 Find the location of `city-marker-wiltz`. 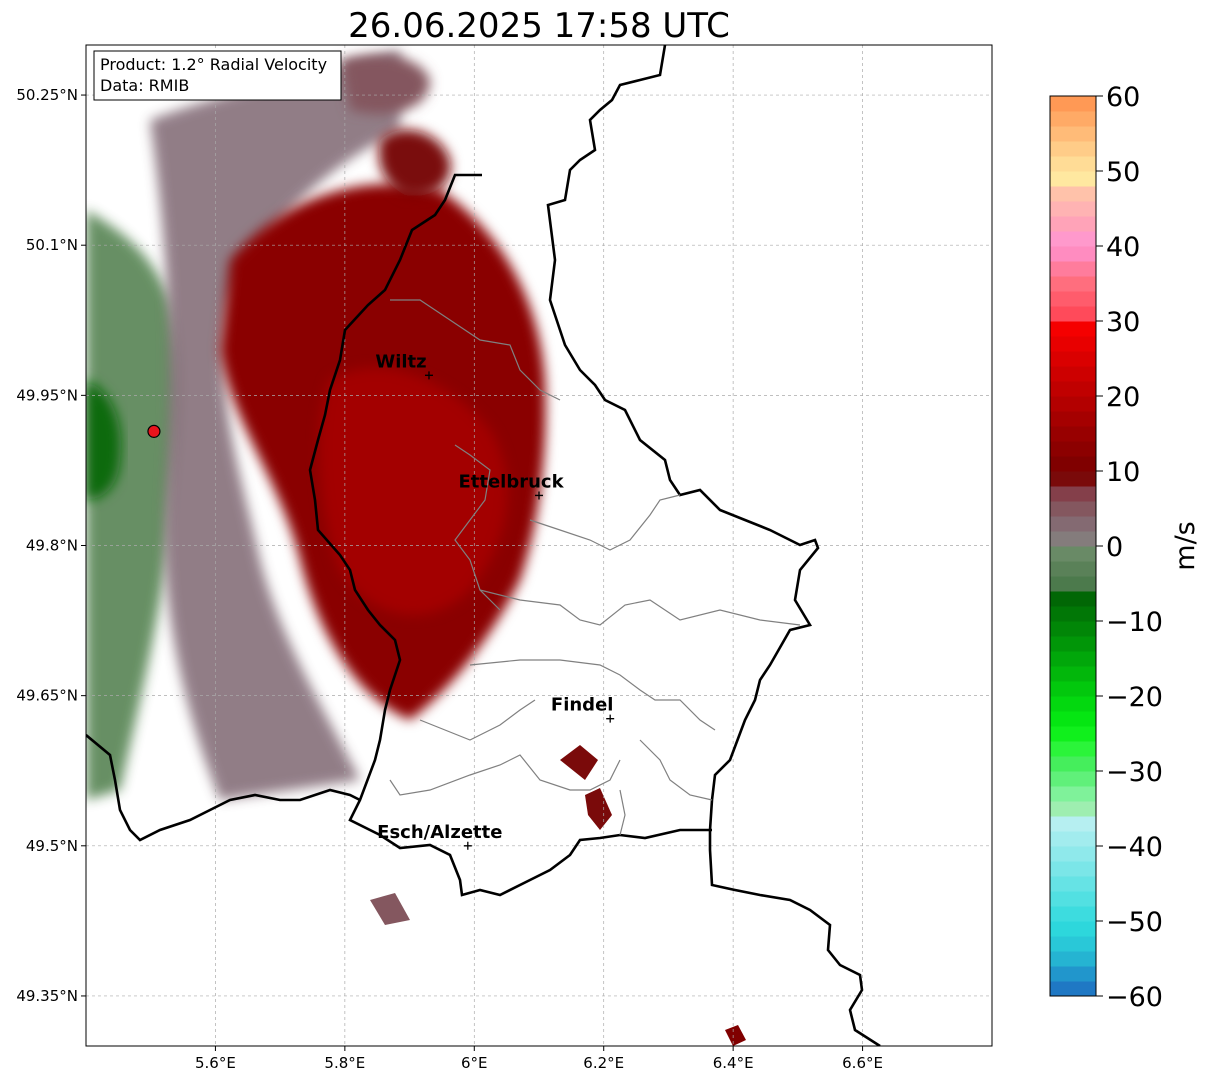

city-marker-wiltz is located at coordinates (428, 375).